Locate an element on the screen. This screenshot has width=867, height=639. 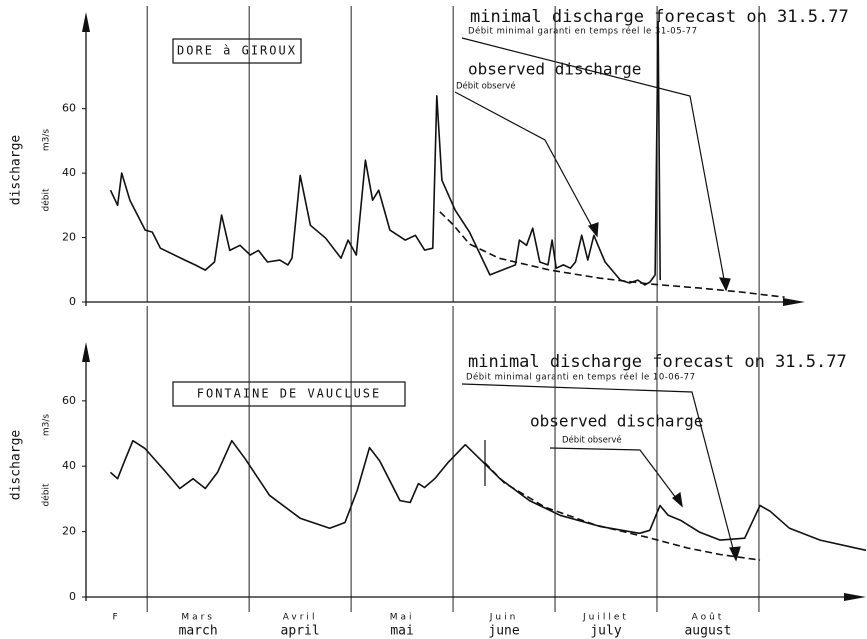
x-tick-label-en: july is located at coordinates (605, 631).